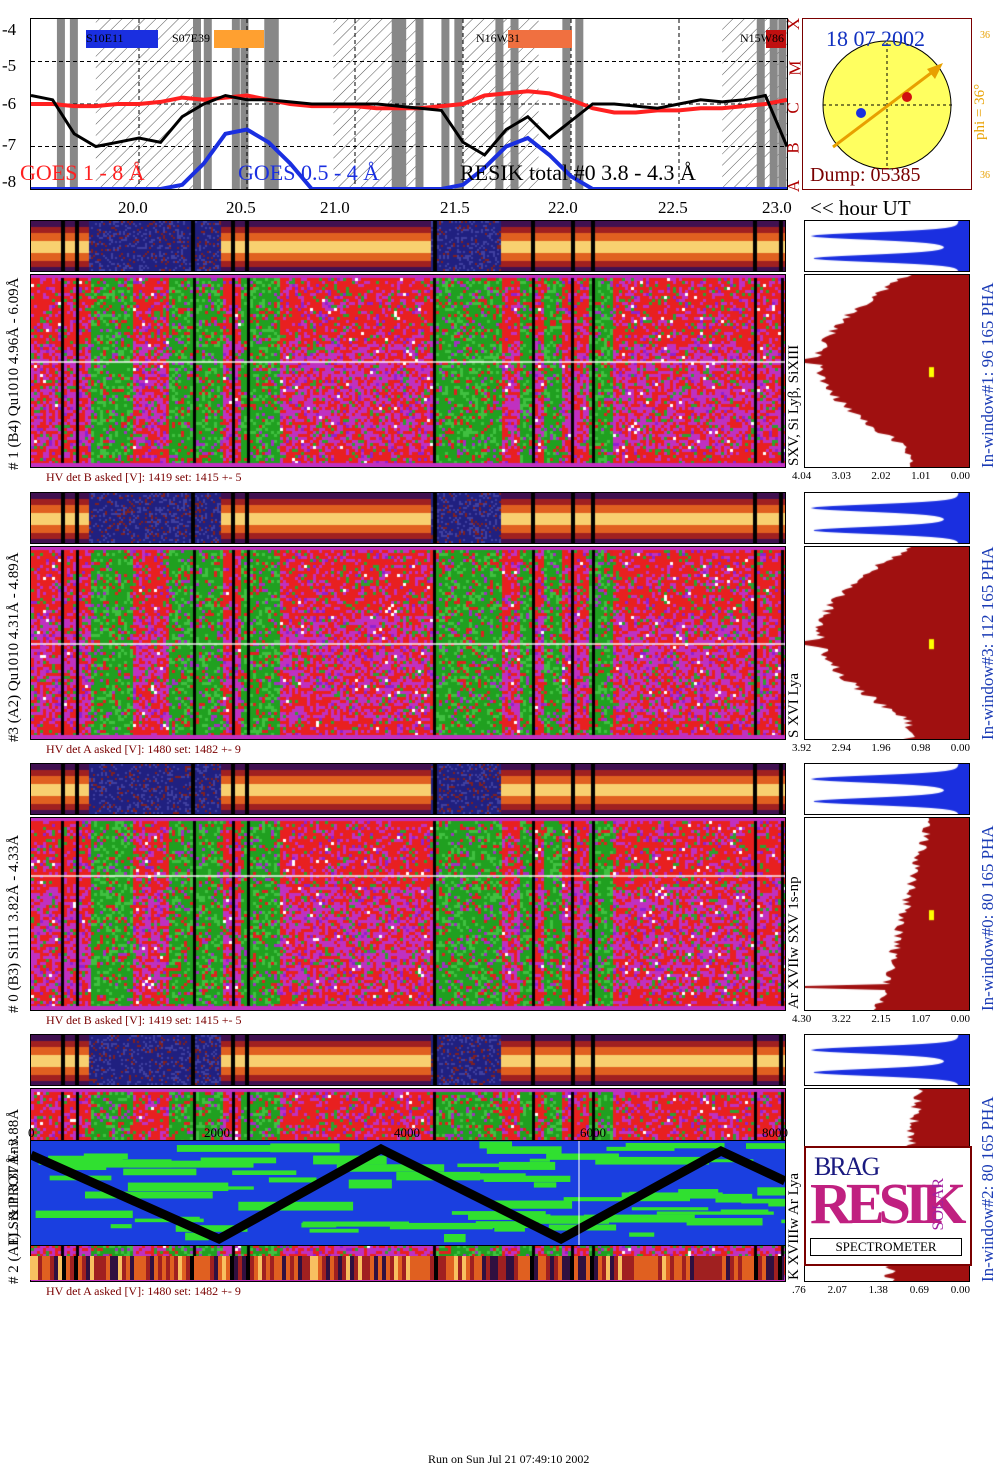  What do you see at coordinates (921, 748) in the screenshot?
I see `scale-tick: 0.98` at bounding box center [921, 748].